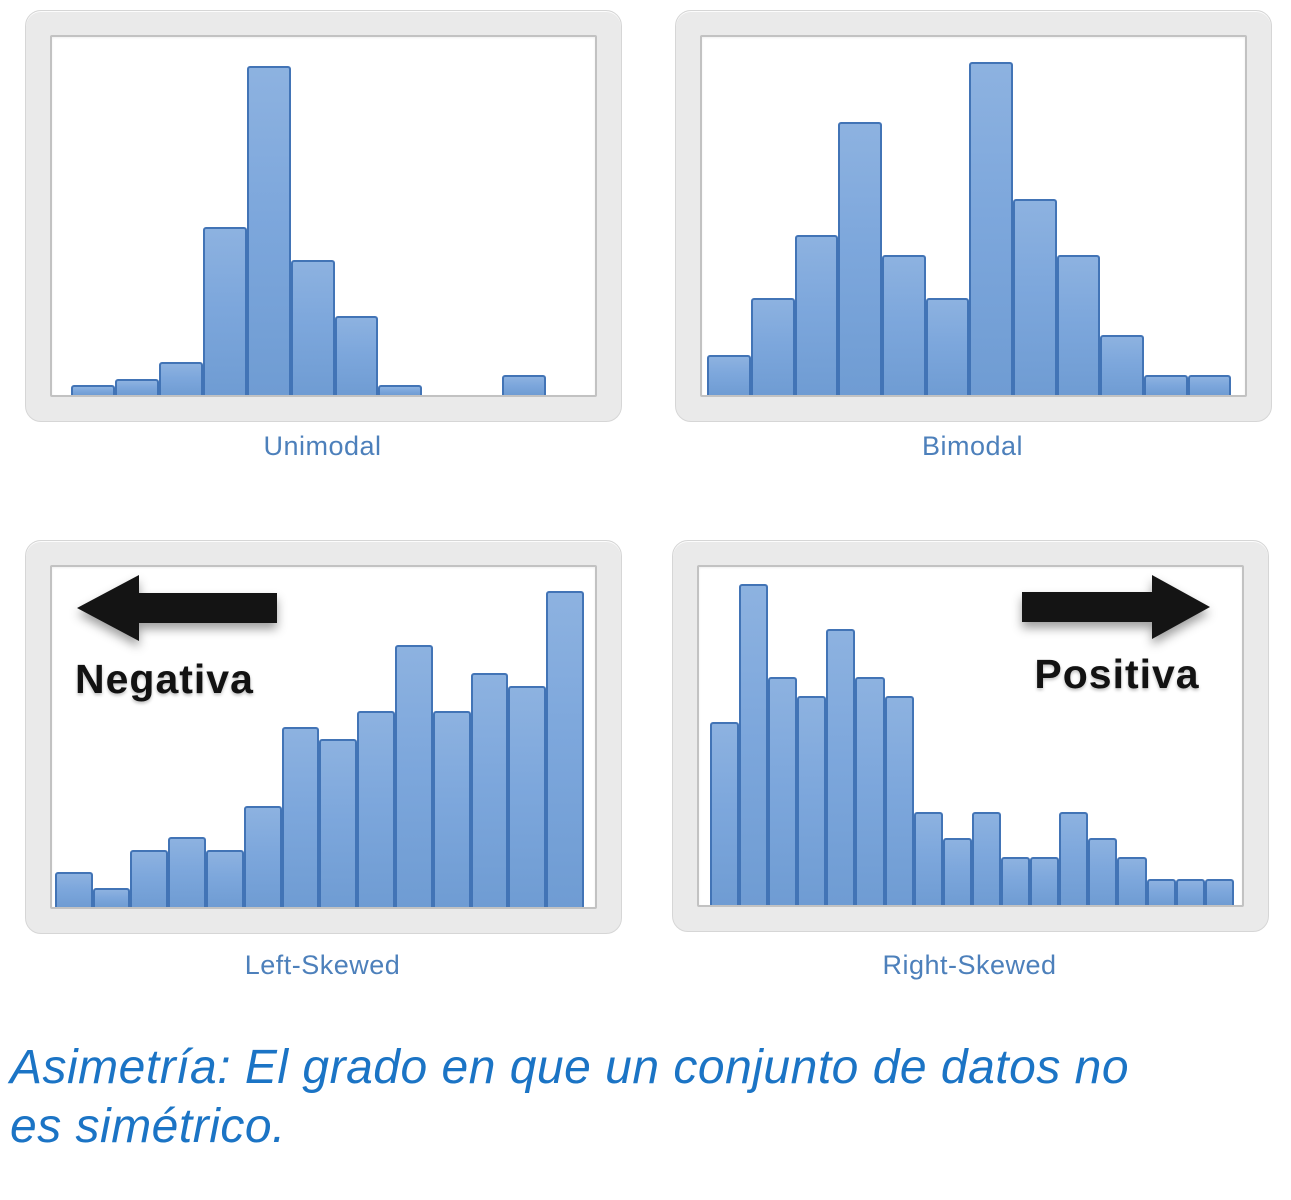 This screenshot has height=1200, width=1291. Describe the element at coordinates (309, 216) in the screenshot. I see `histogram-bars-unimodal` at that location.